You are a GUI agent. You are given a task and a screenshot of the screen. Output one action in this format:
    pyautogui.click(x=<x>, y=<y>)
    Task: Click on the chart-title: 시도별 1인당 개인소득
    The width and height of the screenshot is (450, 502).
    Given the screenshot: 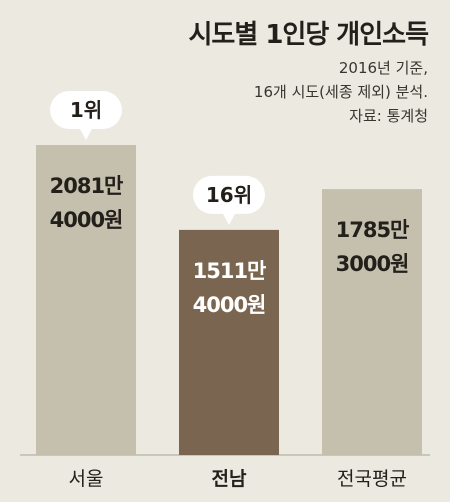 What is the action you would take?
    pyautogui.click(x=308, y=35)
    